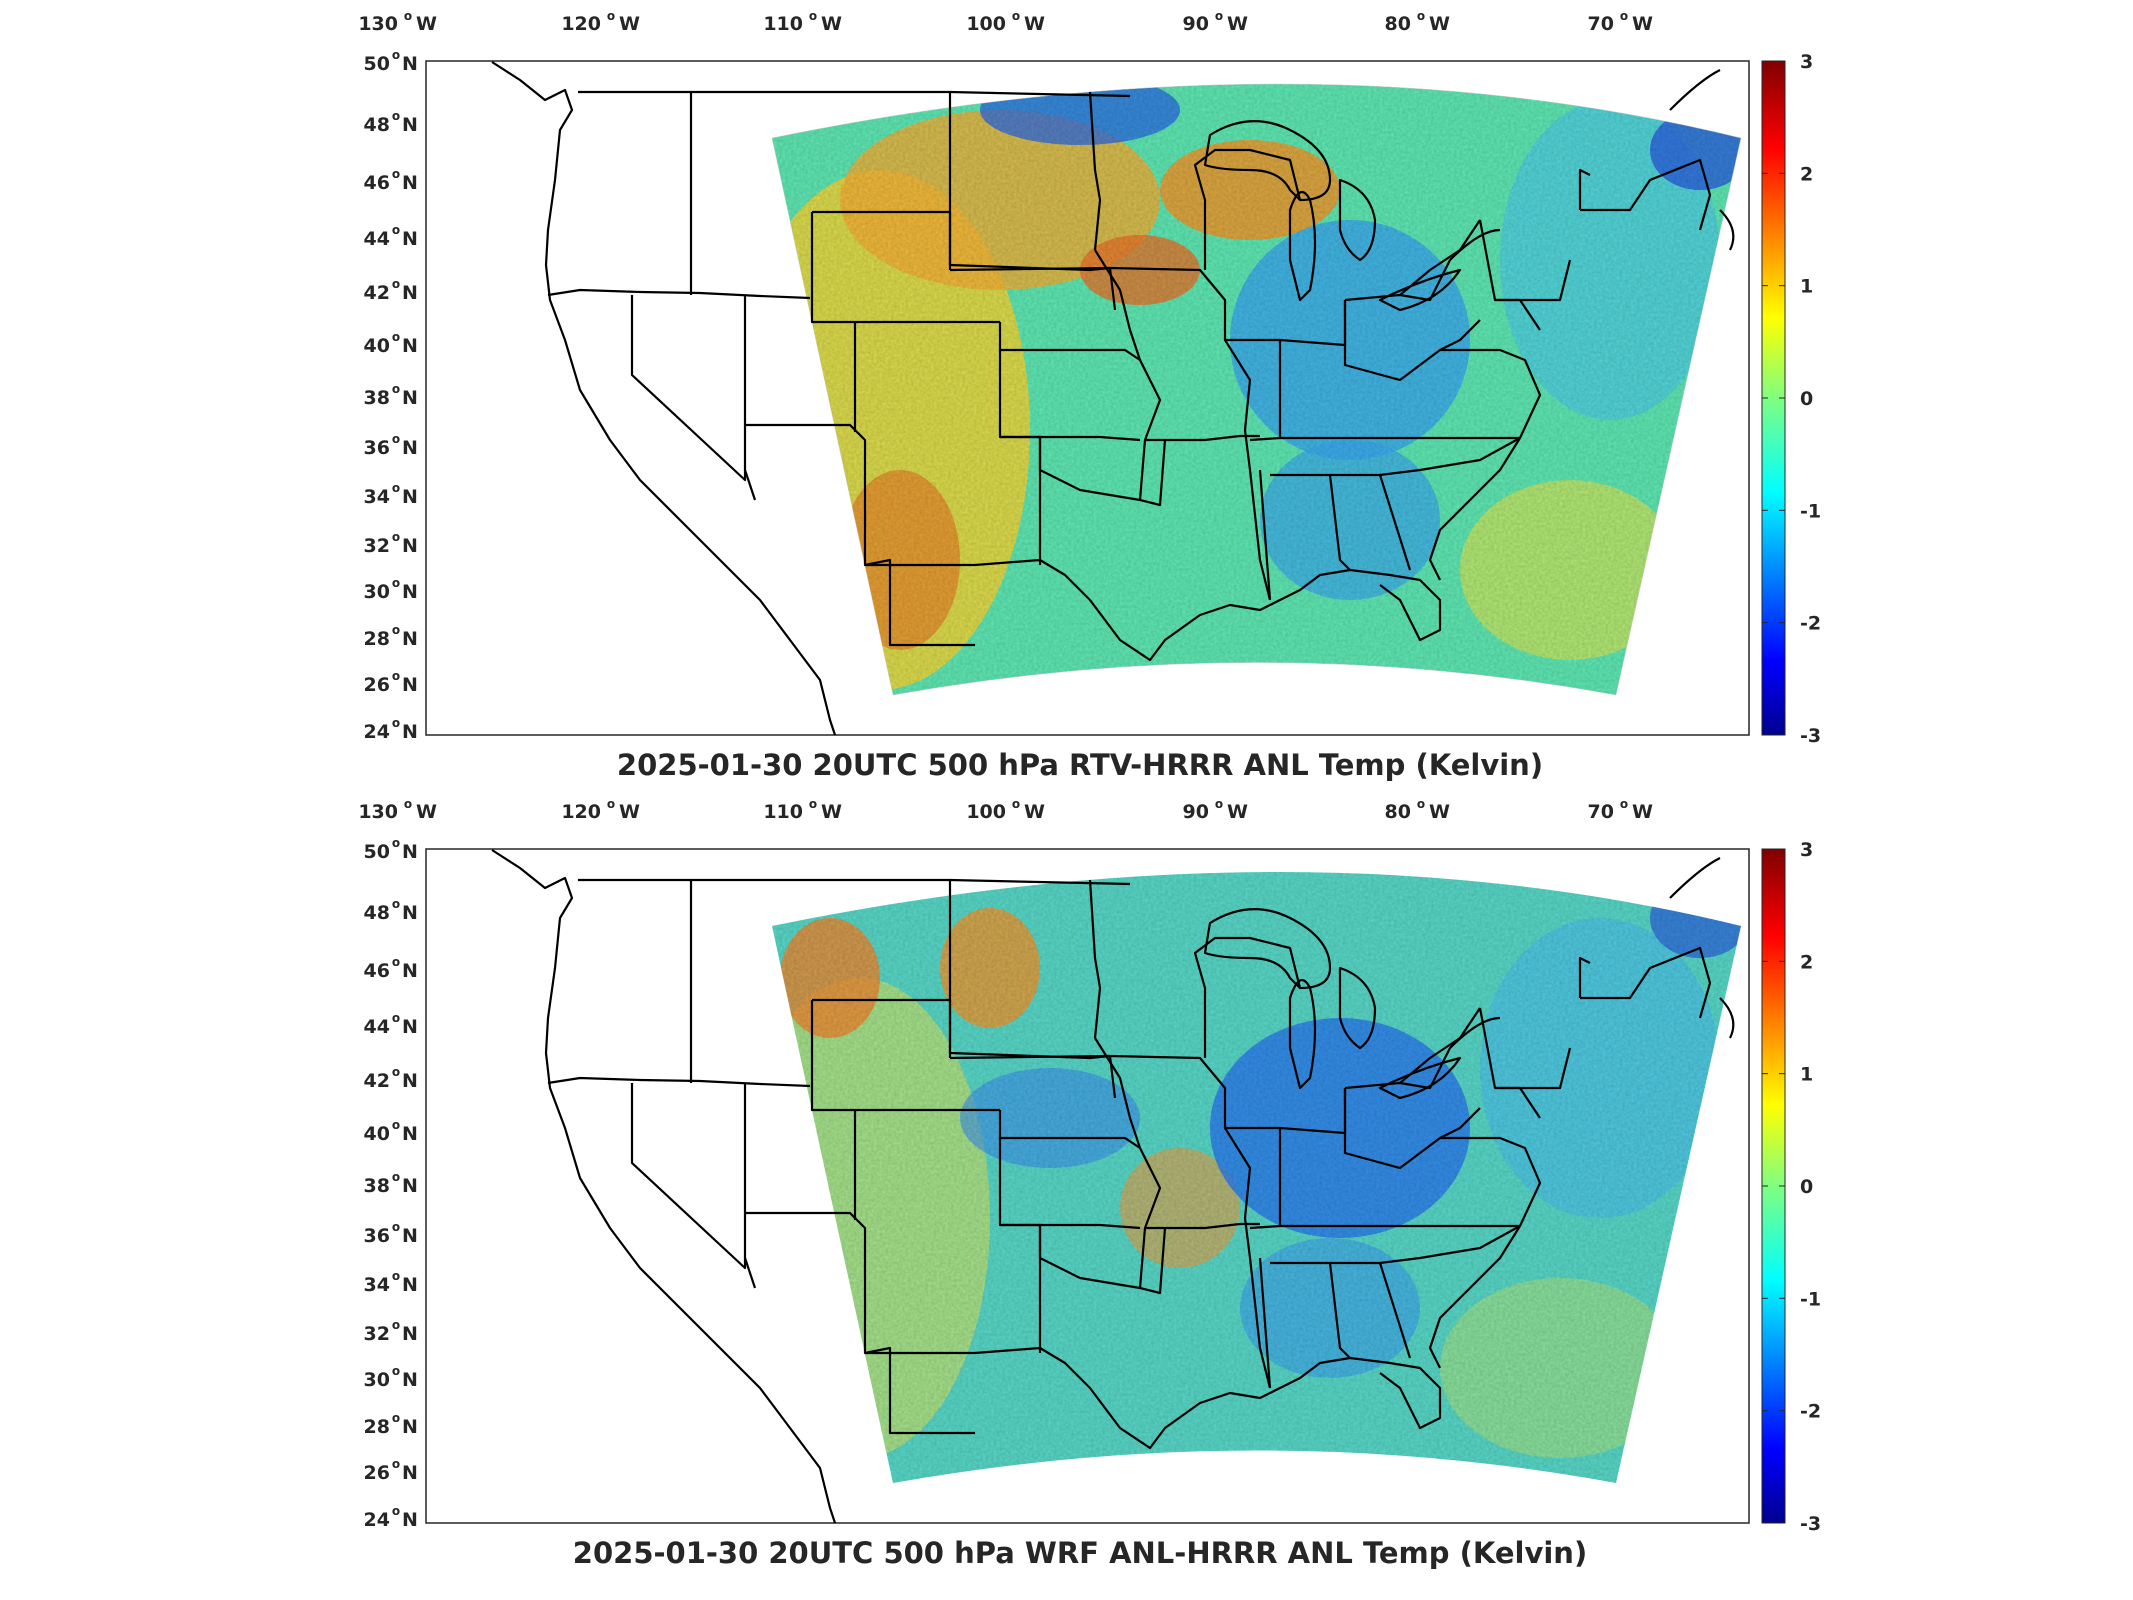 This screenshot has width=2133, height=1600. I want to click on lat-label: 34, so click(377, 1285).